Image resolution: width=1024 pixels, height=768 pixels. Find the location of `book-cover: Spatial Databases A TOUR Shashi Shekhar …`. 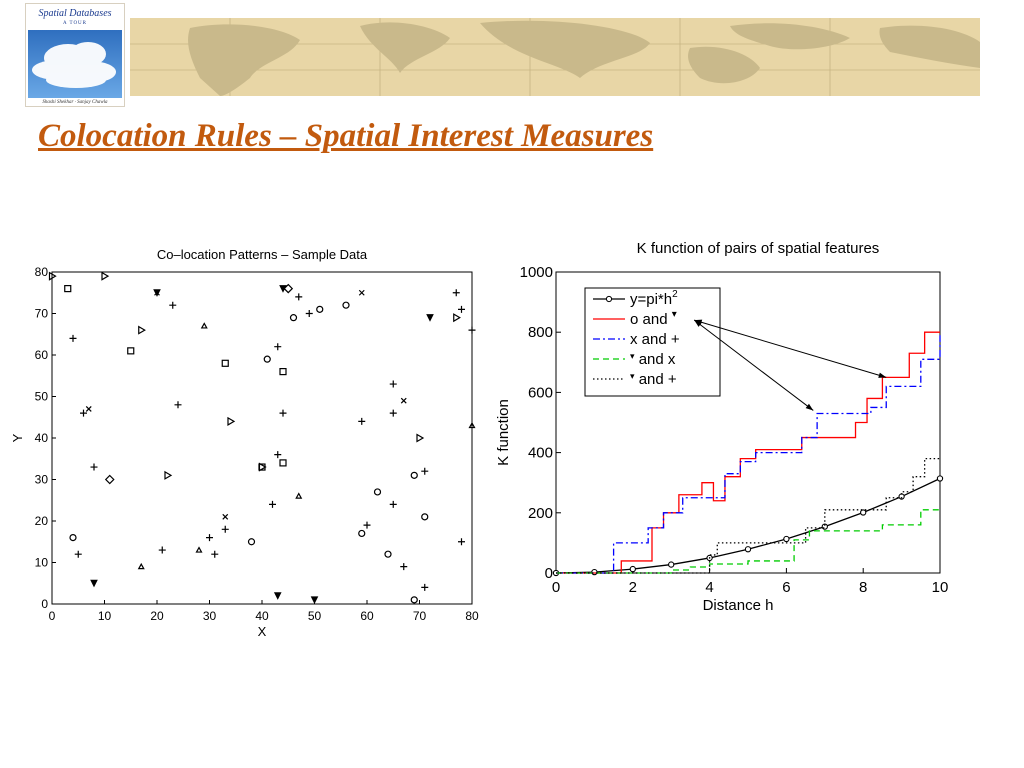

book-cover: Spatial Databases A TOUR Shashi Shekhar … is located at coordinates (75, 55).